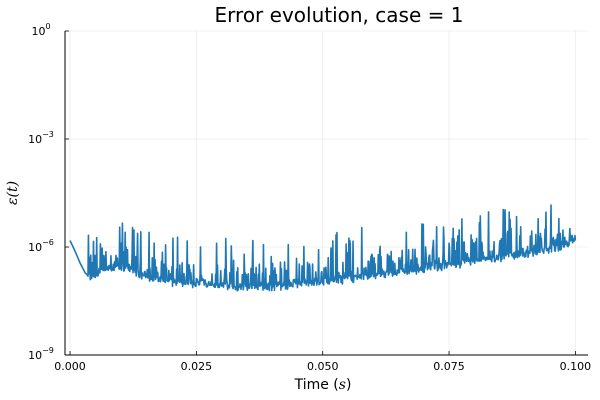 This screenshot has width=600, height=400. I want to click on y-tick-label: 10⁻⁹, so click(41, 354).